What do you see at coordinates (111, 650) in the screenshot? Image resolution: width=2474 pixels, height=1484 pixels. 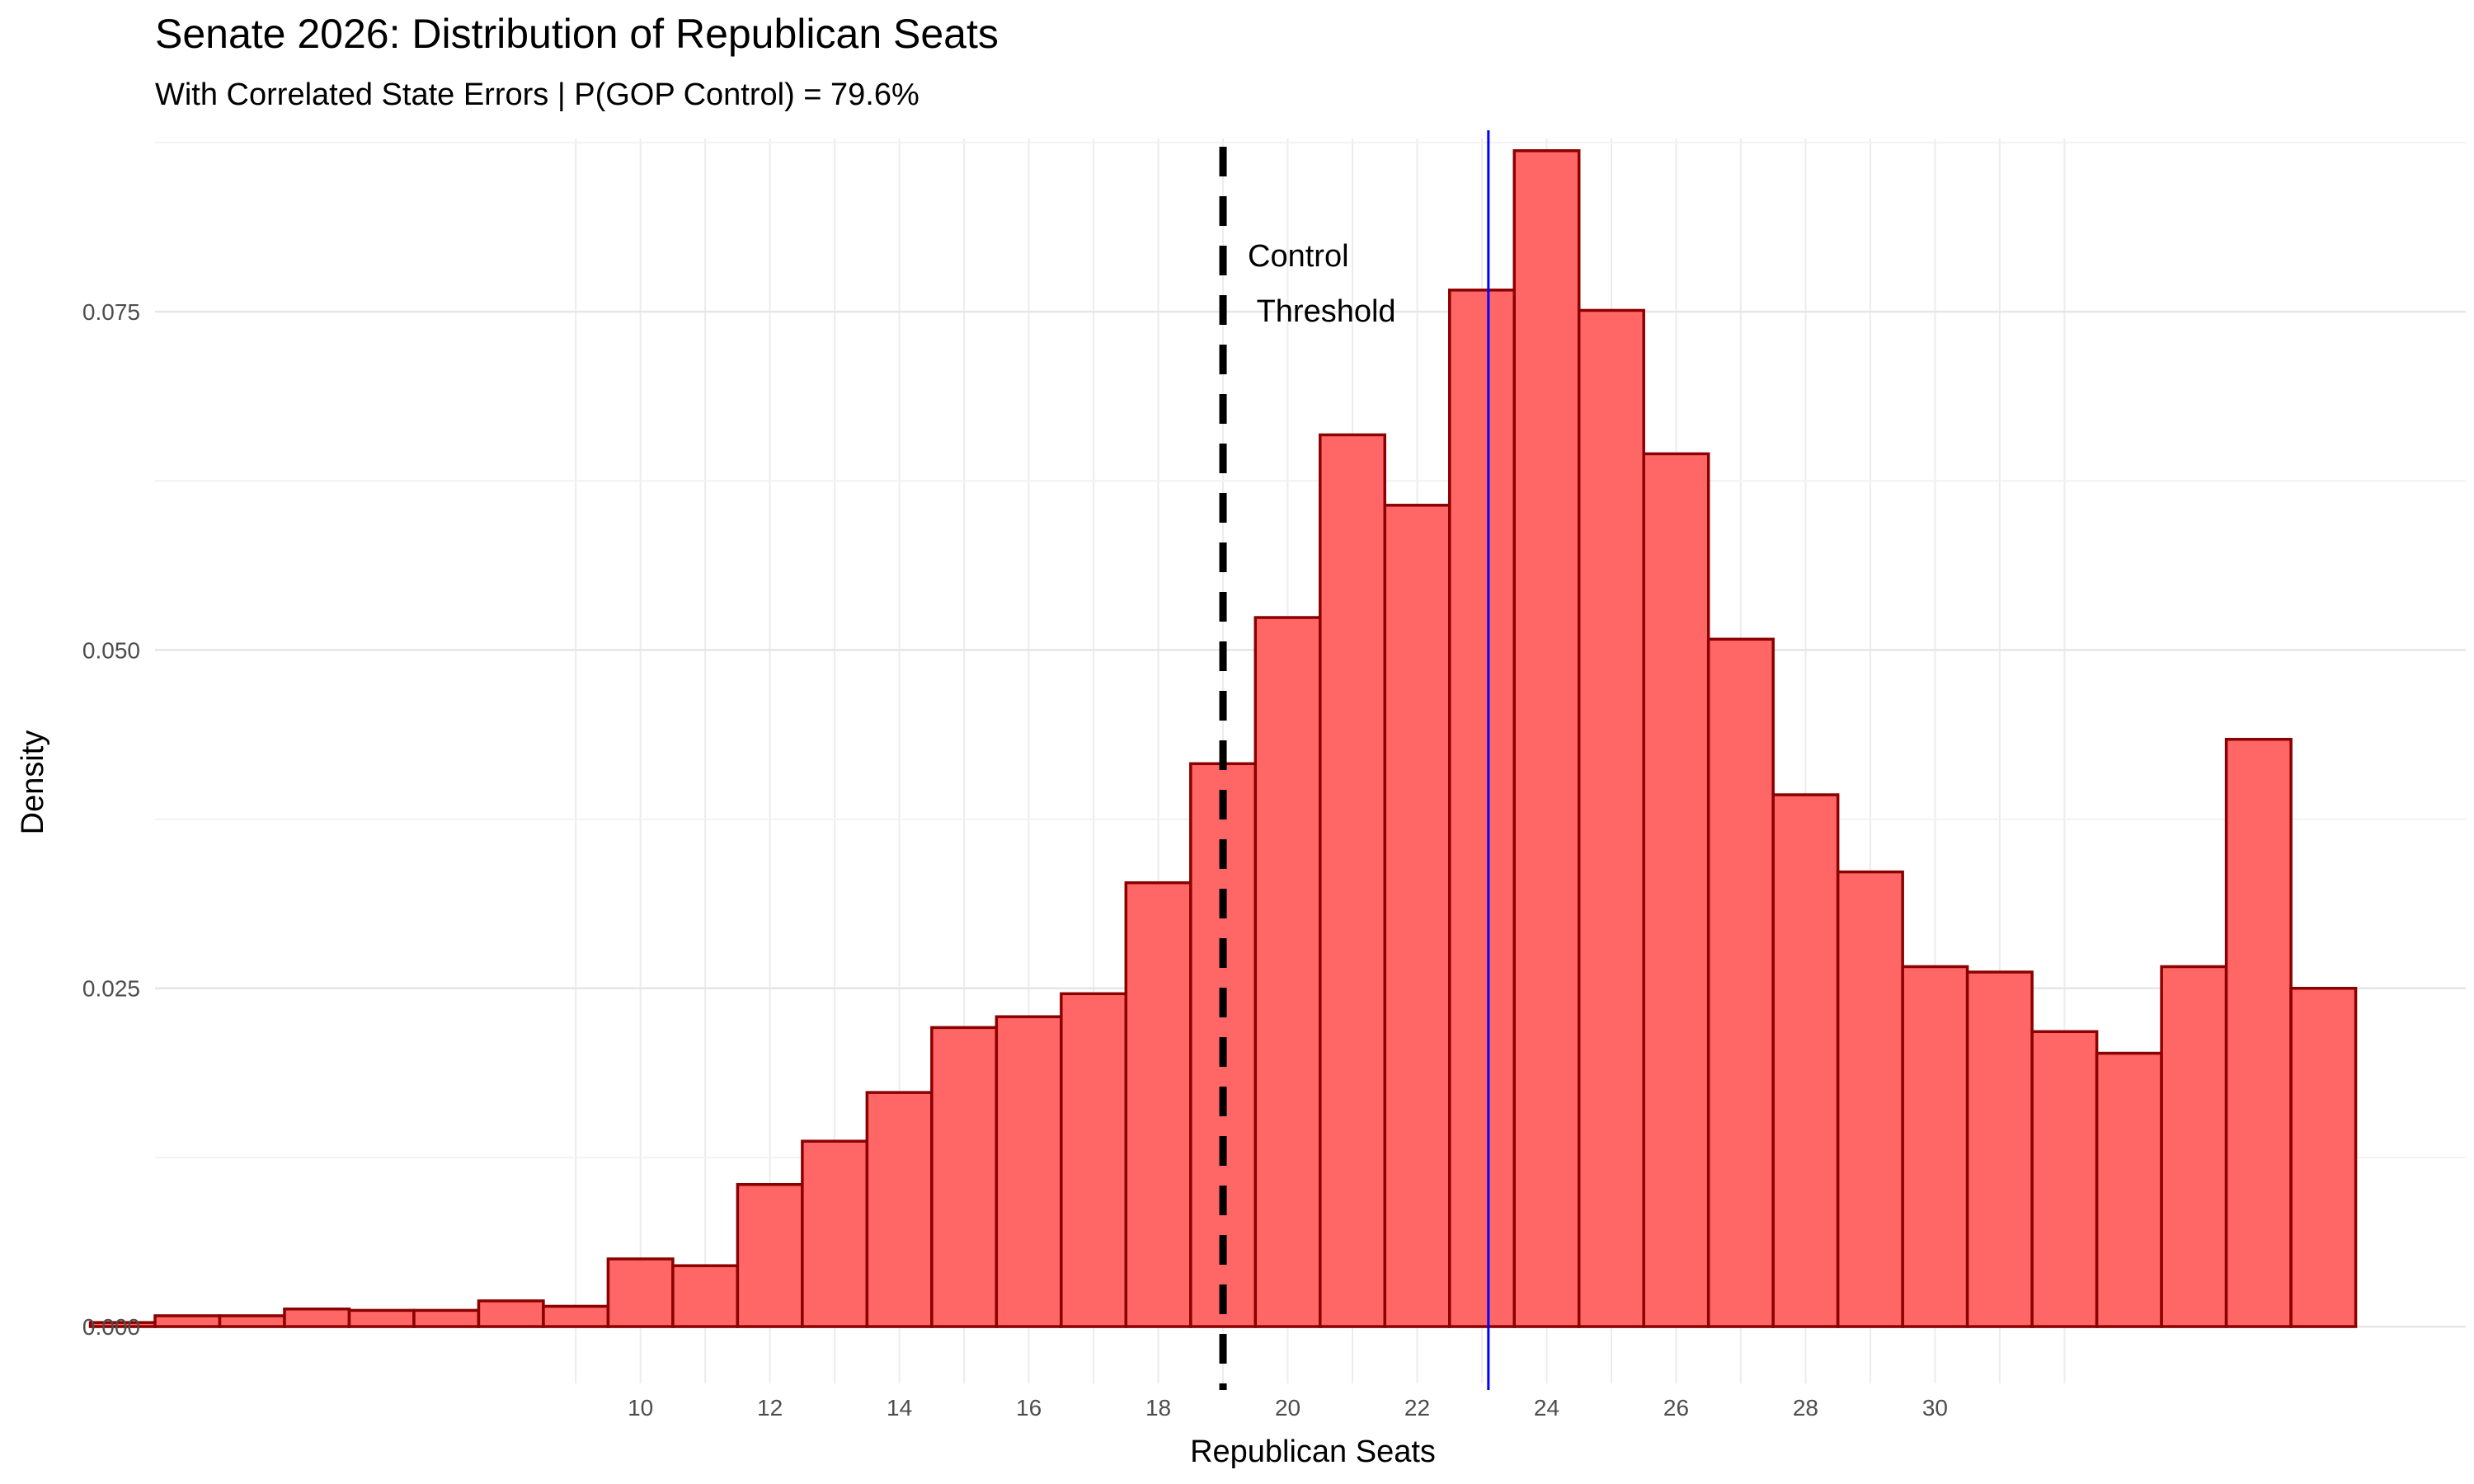 I see `y-tick-label: 0.050` at bounding box center [111, 650].